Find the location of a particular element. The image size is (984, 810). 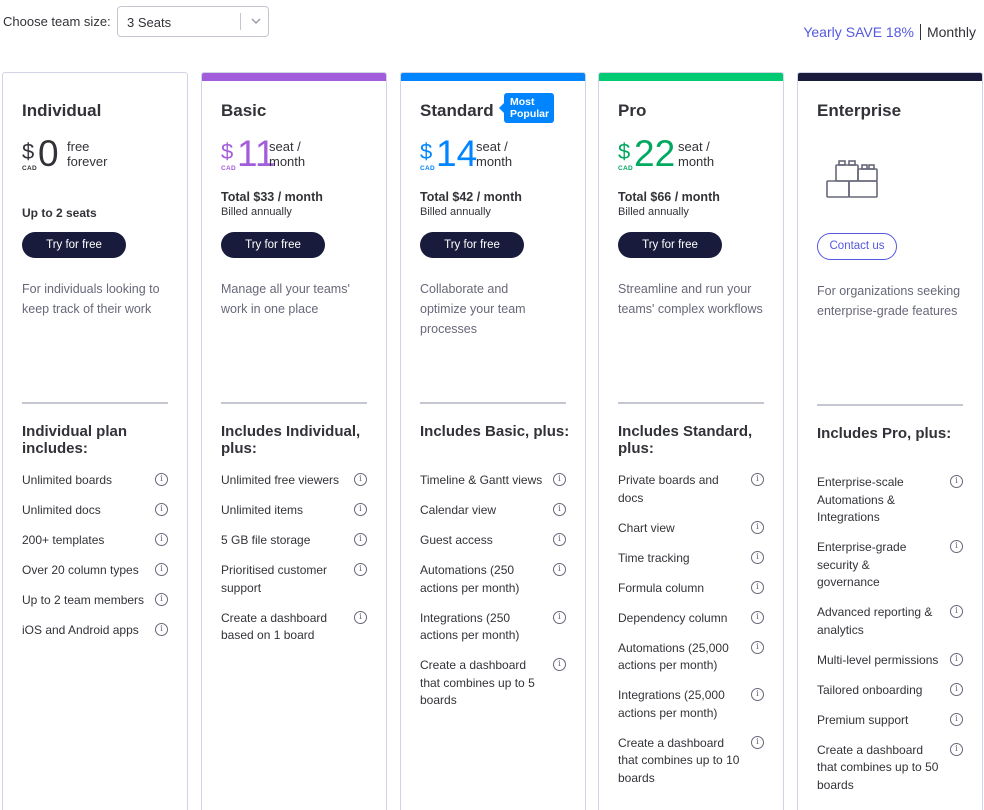

billing-yearly-option: Yearly is located at coordinates (822, 32).